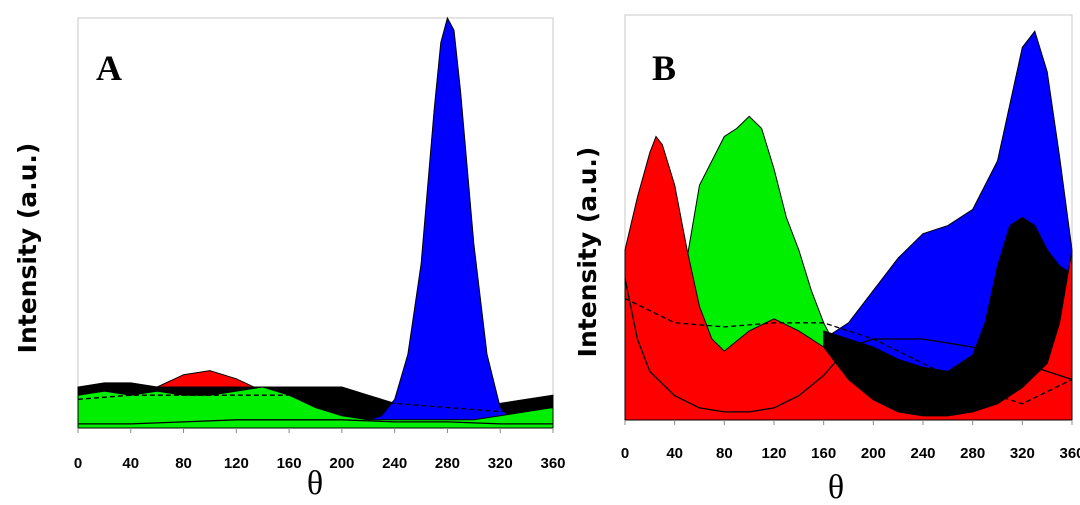  Describe the element at coordinates (1022, 453) in the screenshot. I see `panel-b-x-tick-label: 320` at that location.